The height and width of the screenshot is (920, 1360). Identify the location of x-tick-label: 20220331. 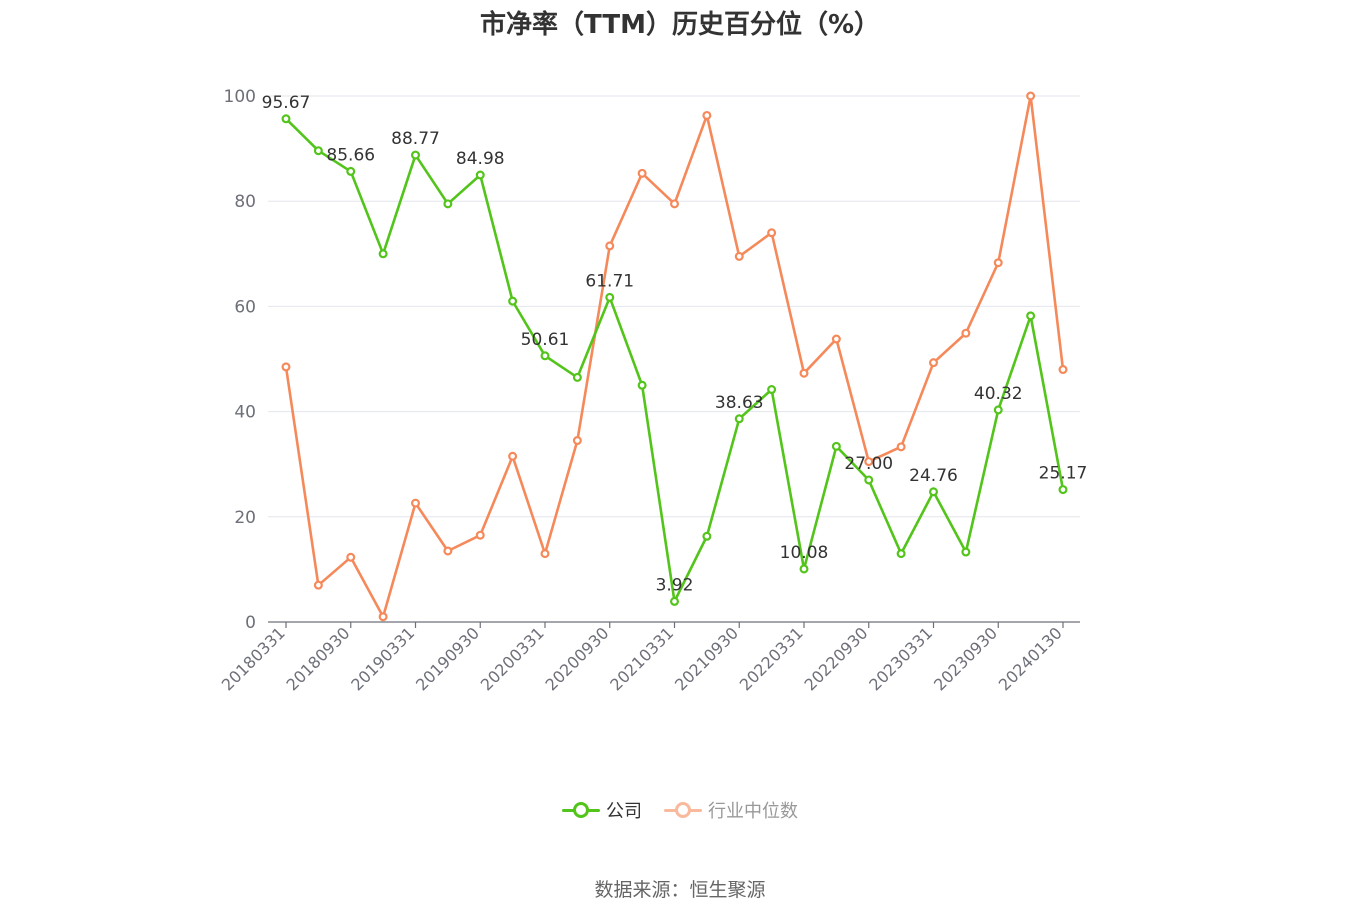
(771, 658).